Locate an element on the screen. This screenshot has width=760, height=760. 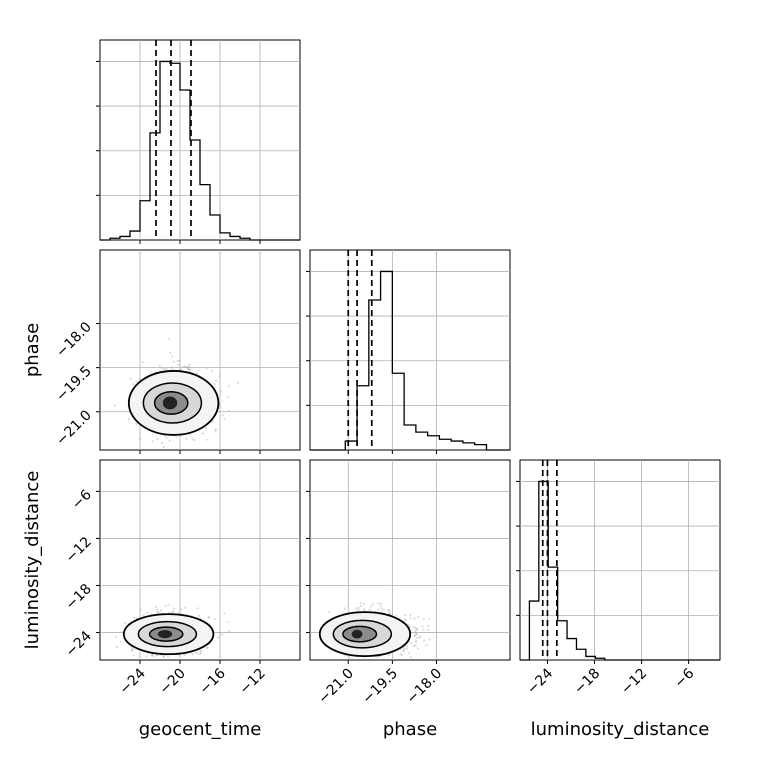
x-axis-label-luminosity-distance: luminosity_distance is located at coordinates (620, 729).